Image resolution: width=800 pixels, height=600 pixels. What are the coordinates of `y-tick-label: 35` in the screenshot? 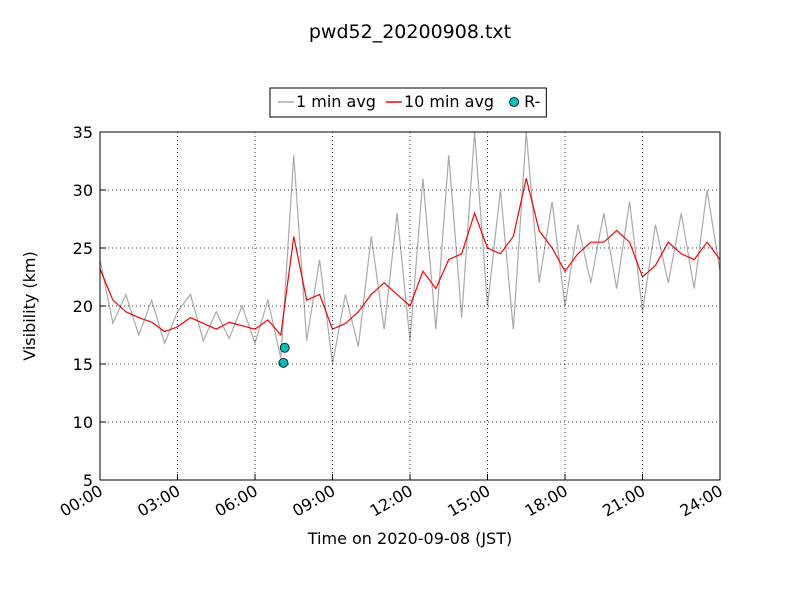 It's located at (83, 132).